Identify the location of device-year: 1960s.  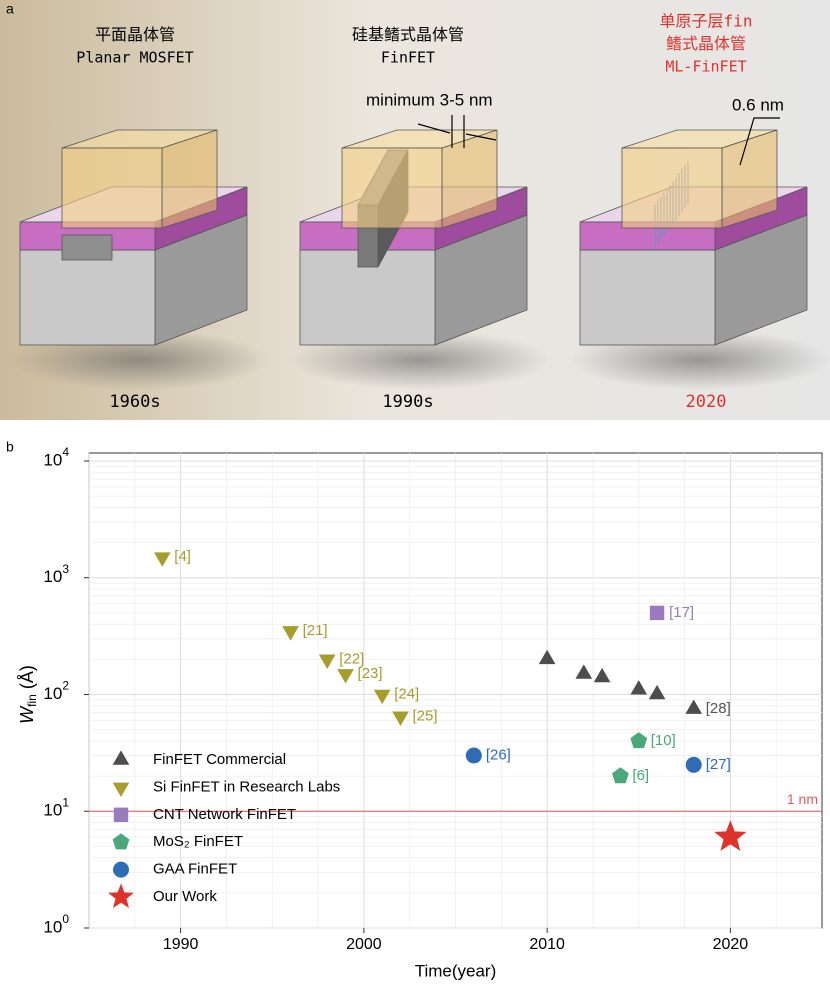
(134, 402).